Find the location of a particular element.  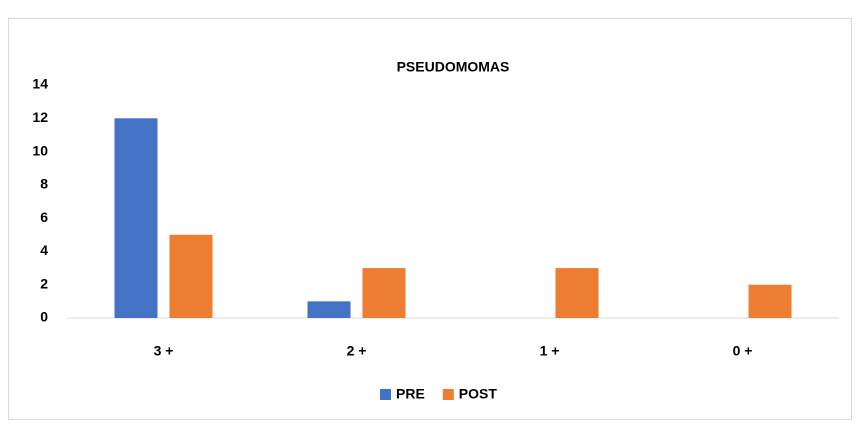

y-tick-label: 4 is located at coordinates (44, 250).